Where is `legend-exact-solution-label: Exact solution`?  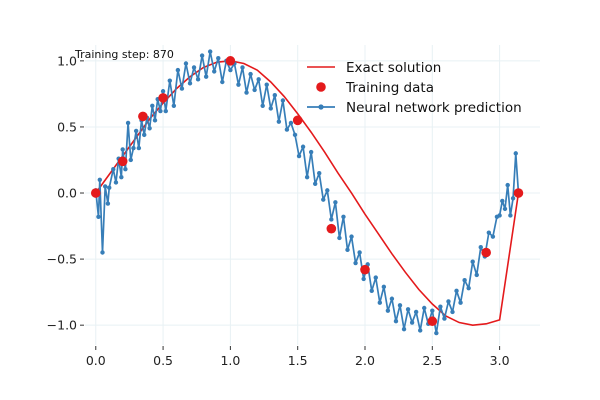
legend-exact-solution-label: Exact solution is located at coordinates (393, 68).